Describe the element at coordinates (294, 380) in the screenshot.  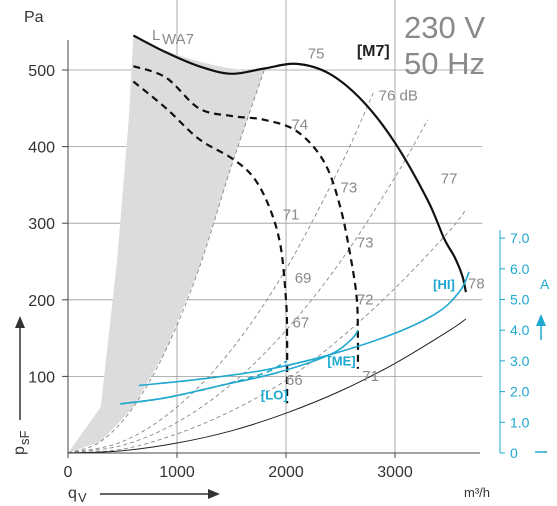
I see `sound-level-label: 66` at that location.